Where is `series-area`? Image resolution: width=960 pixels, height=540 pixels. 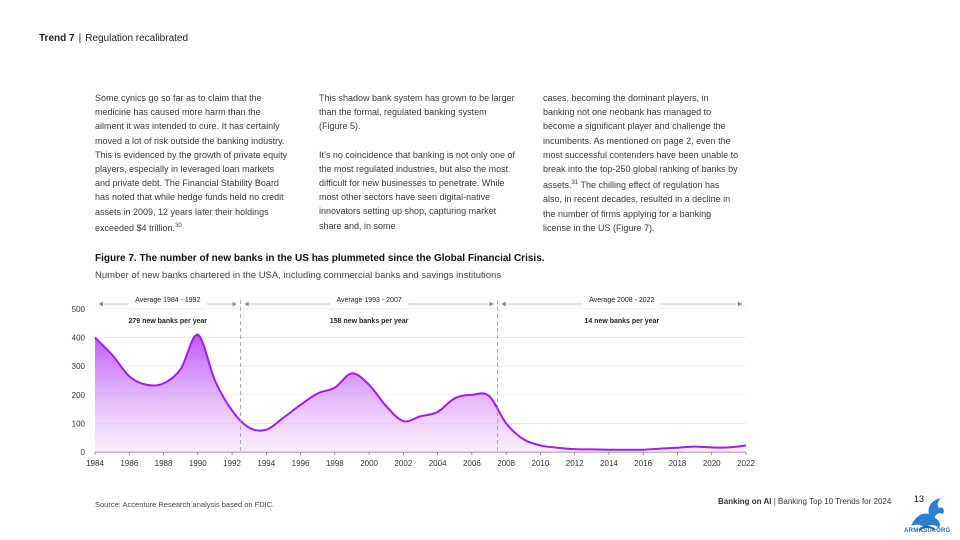 series-area is located at coordinates (420, 393).